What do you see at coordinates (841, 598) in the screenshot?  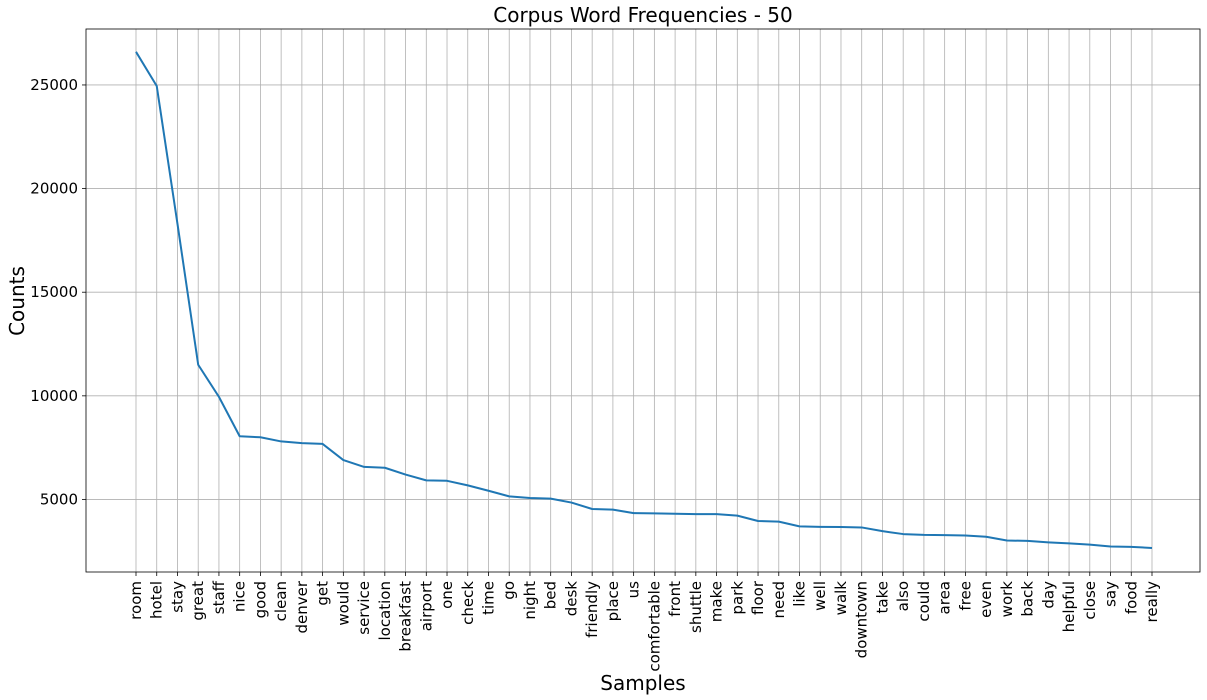 I see `x-tick-label: walk` at bounding box center [841, 598].